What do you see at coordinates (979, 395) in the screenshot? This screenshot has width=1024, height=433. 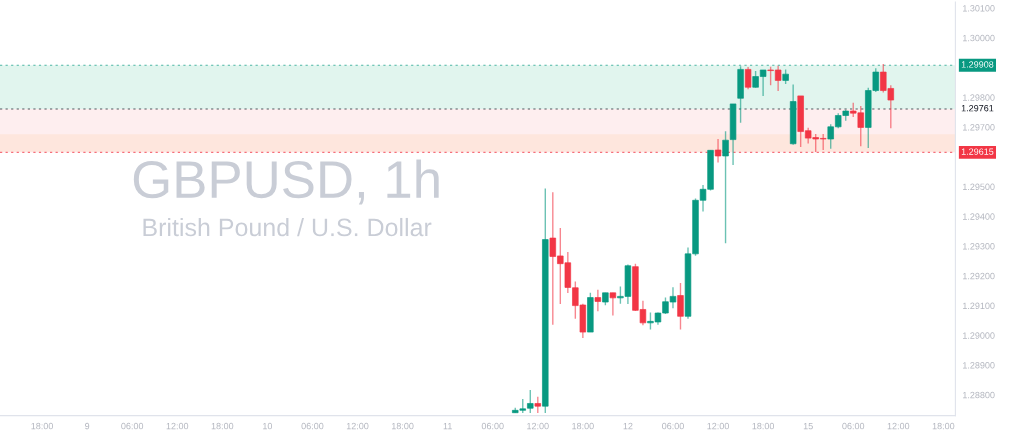 I see `y-tick-label: 1.28800` at bounding box center [979, 395].